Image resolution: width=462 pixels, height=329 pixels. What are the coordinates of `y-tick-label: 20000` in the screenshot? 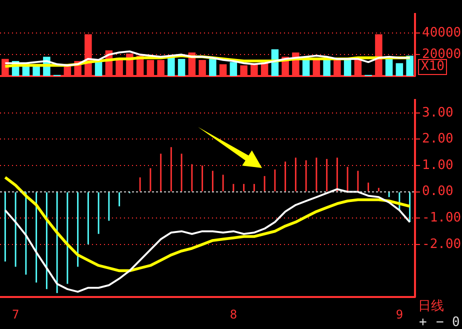 It's located at (442, 54).